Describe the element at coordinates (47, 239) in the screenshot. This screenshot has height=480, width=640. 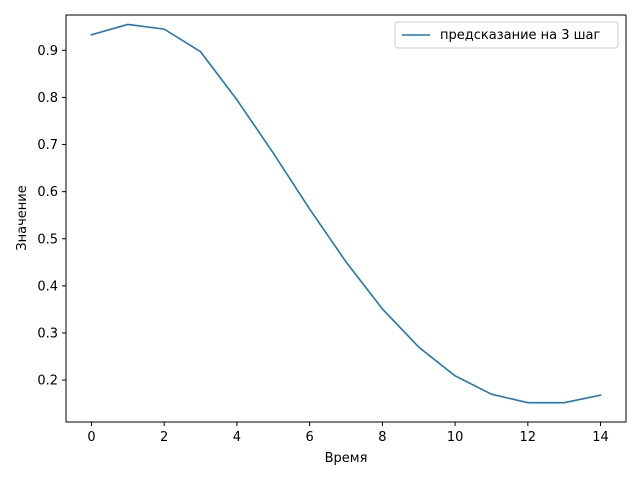
I see `y-tick-label: 0.5` at that location.